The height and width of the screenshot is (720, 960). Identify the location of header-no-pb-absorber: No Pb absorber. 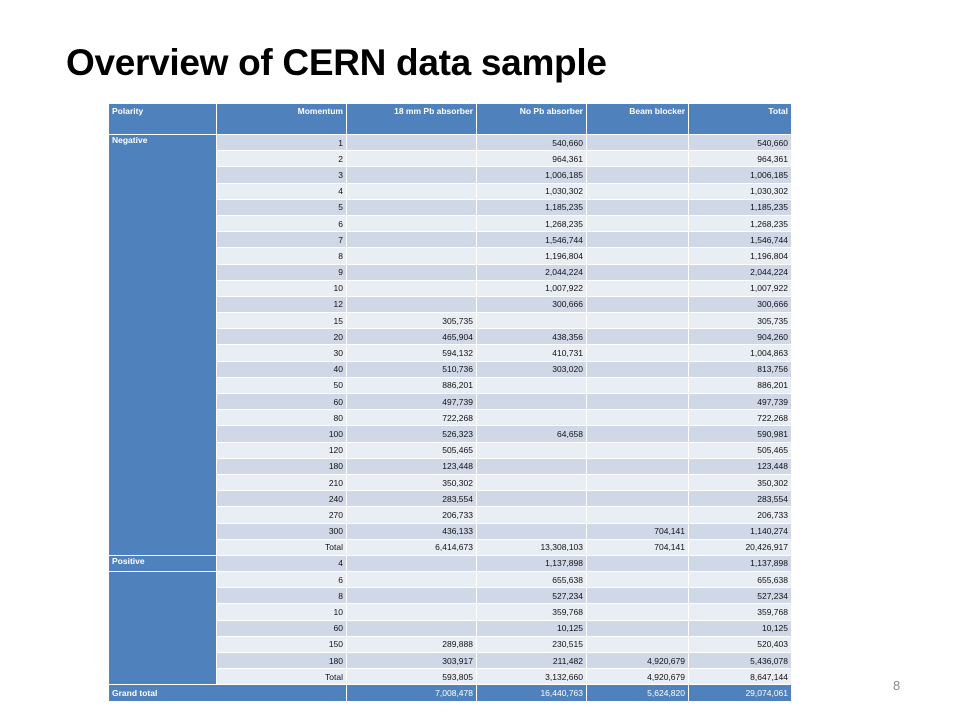
(531, 119).